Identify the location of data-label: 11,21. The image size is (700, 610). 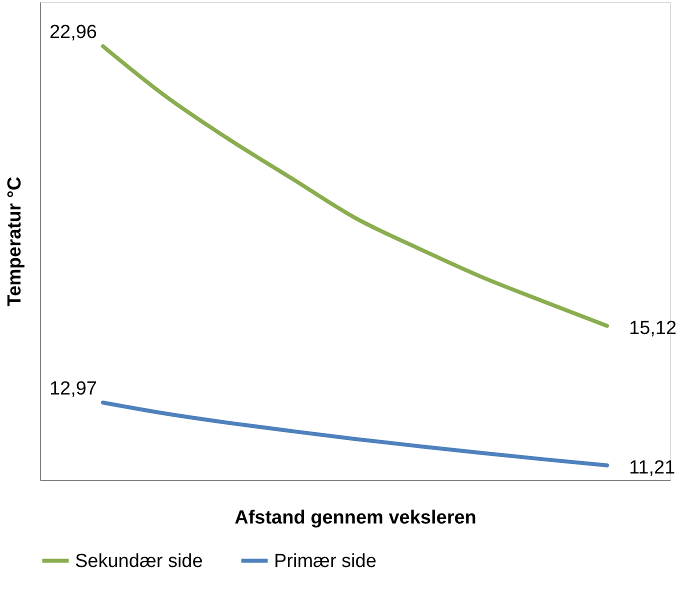
(652, 467).